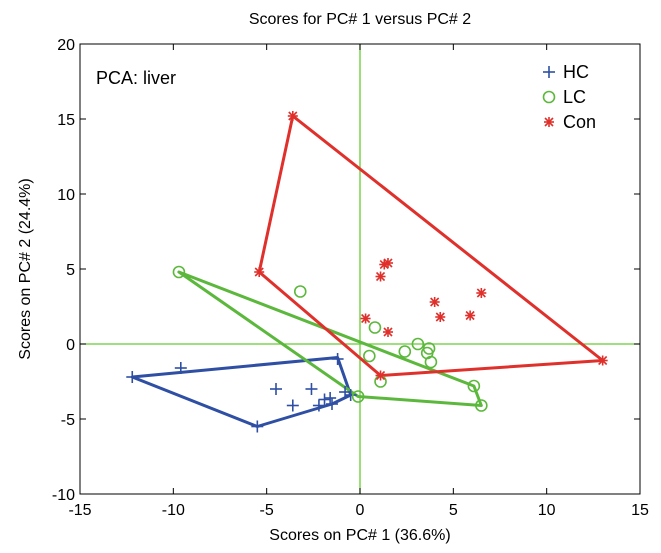 This screenshot has width=661, height=553. I want to click on x-axis-label: Scores on PC# 1 (36.6%), so click(359, 535).